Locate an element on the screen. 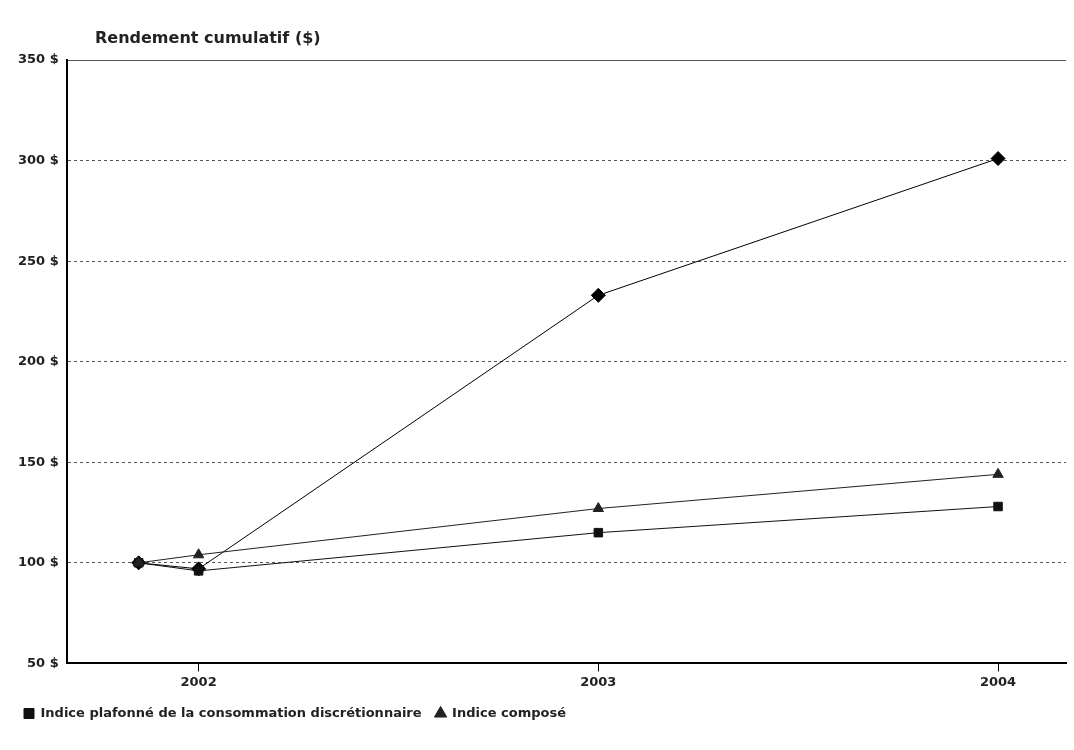 This screenshot has height=750, width=1074. legend-label: Indice plafonné de la consommation discrétionnaire is located at coordinates (231, 712).